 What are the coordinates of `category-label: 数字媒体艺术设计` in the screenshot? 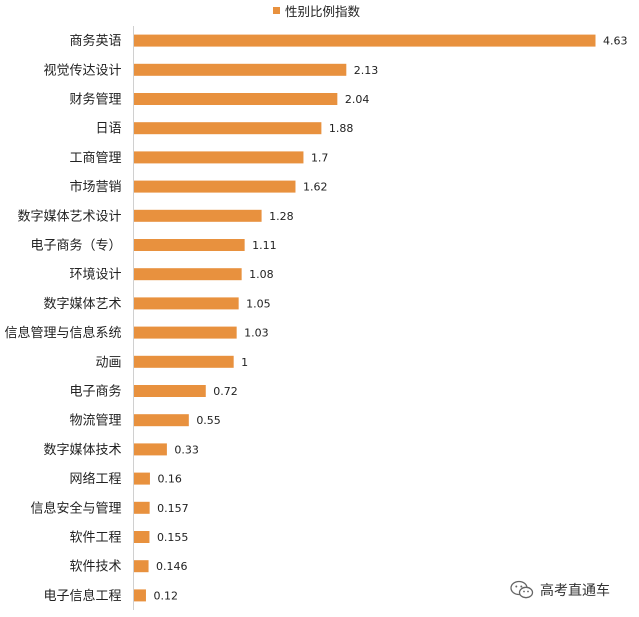 It's located at (69, 216).